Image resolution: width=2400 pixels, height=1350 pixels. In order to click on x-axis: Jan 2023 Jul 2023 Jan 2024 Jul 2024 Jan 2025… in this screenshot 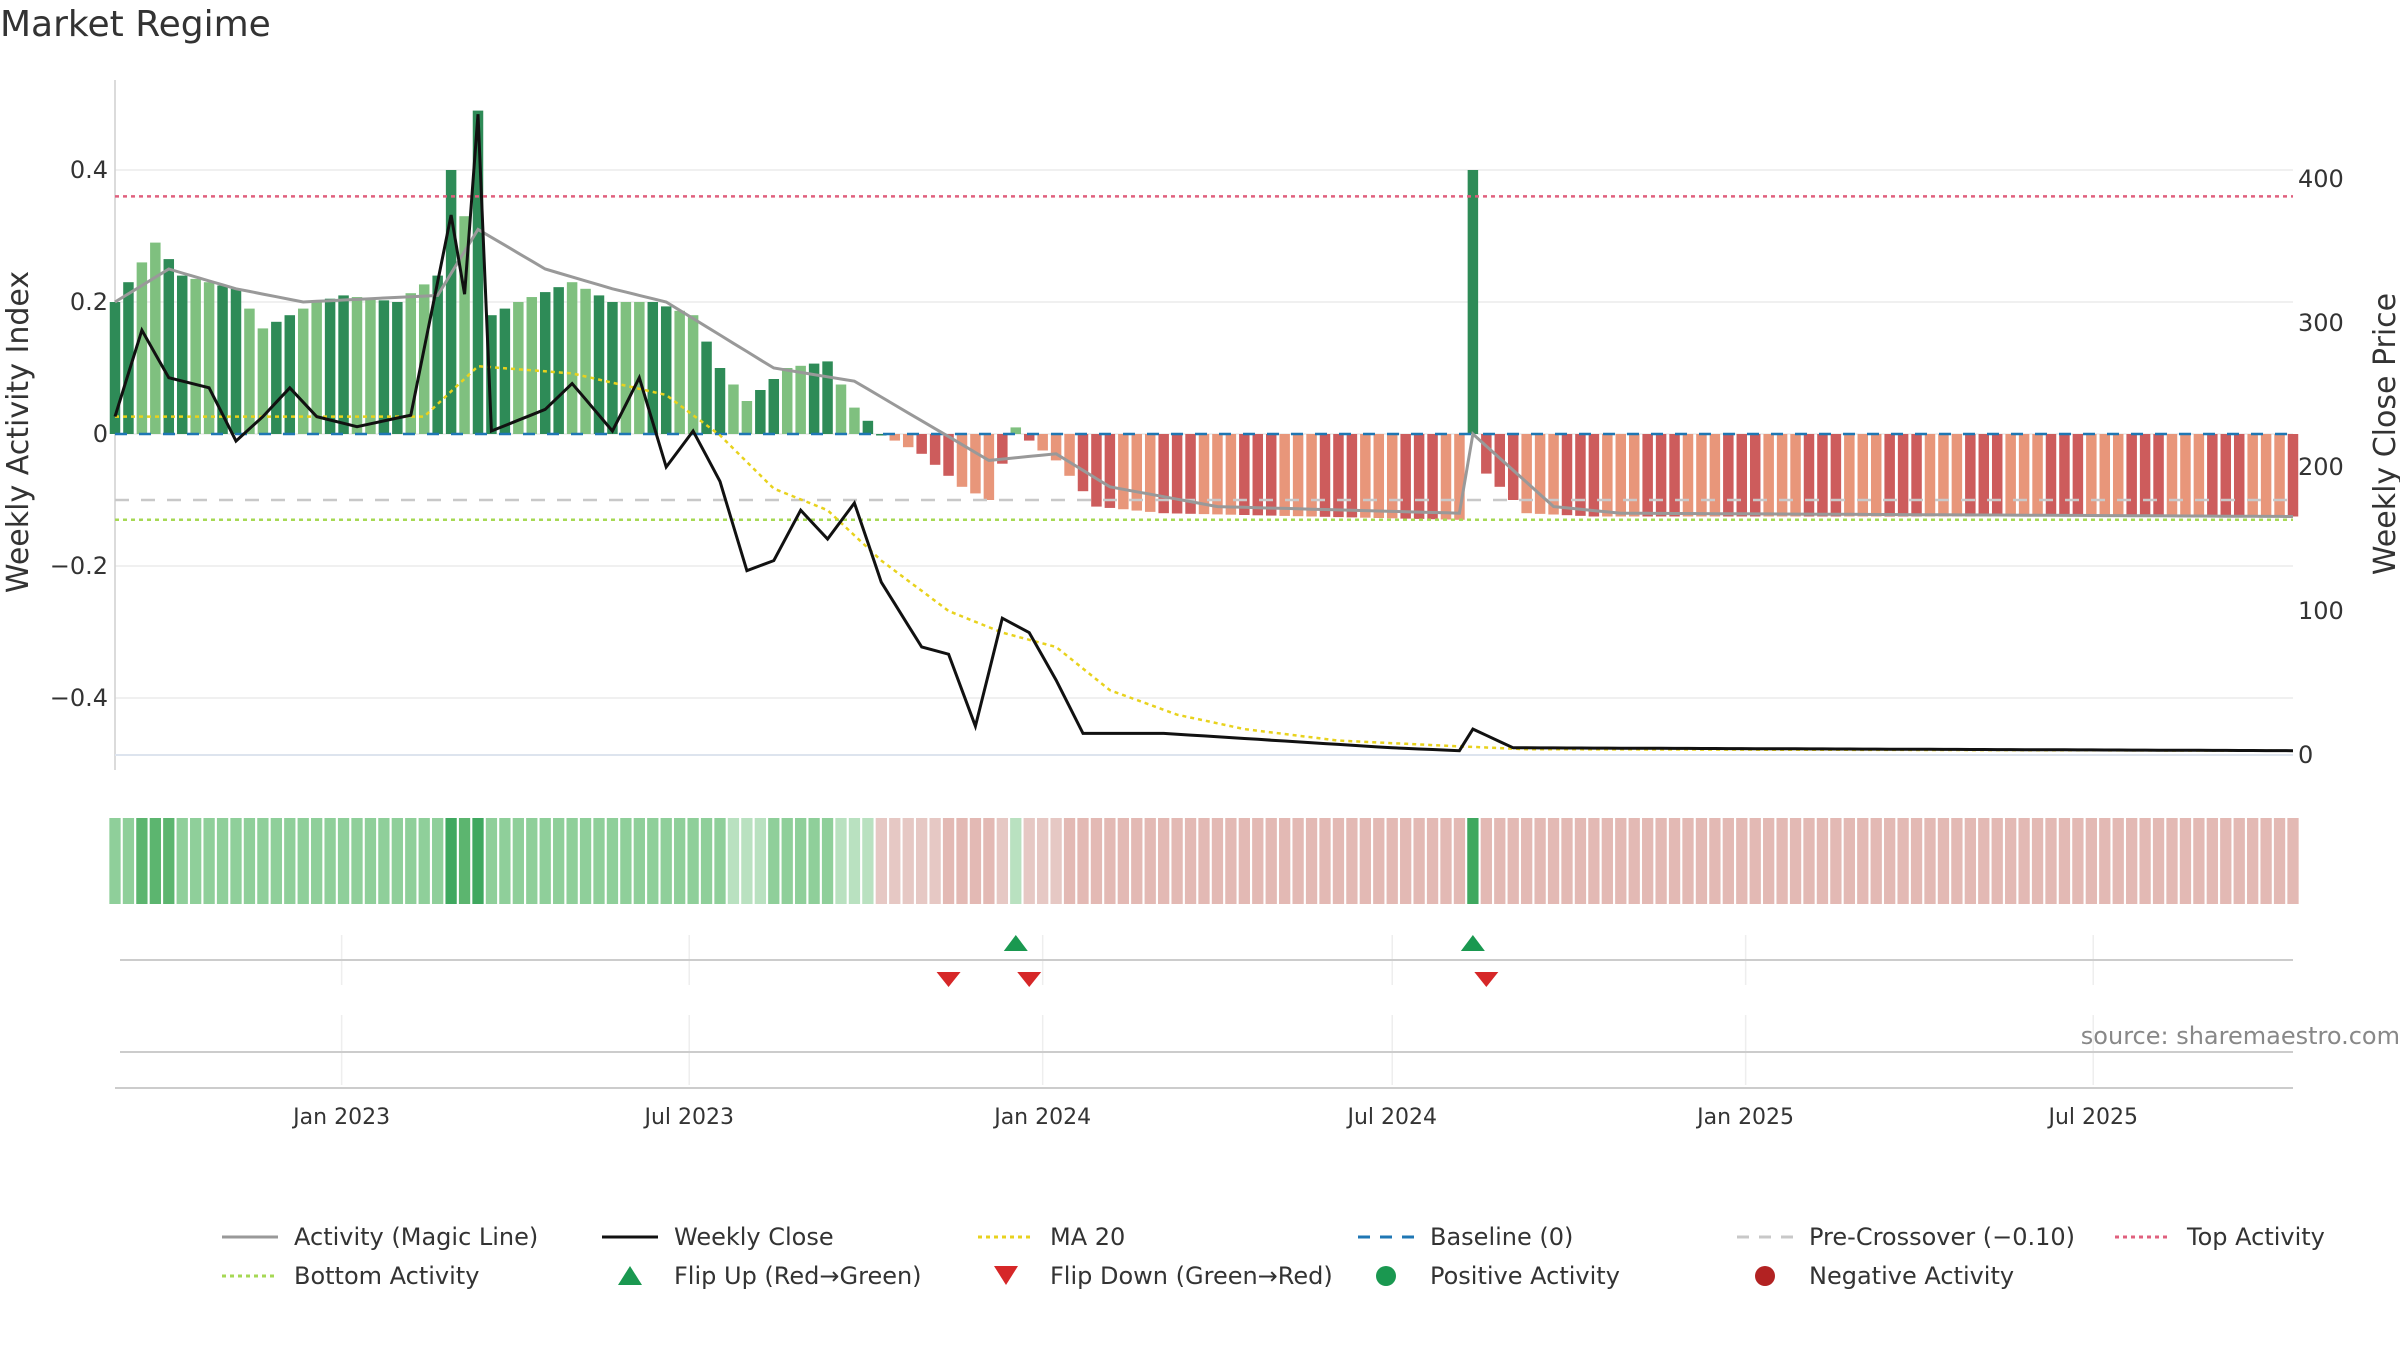, I will do `click(1204, 1108)`.